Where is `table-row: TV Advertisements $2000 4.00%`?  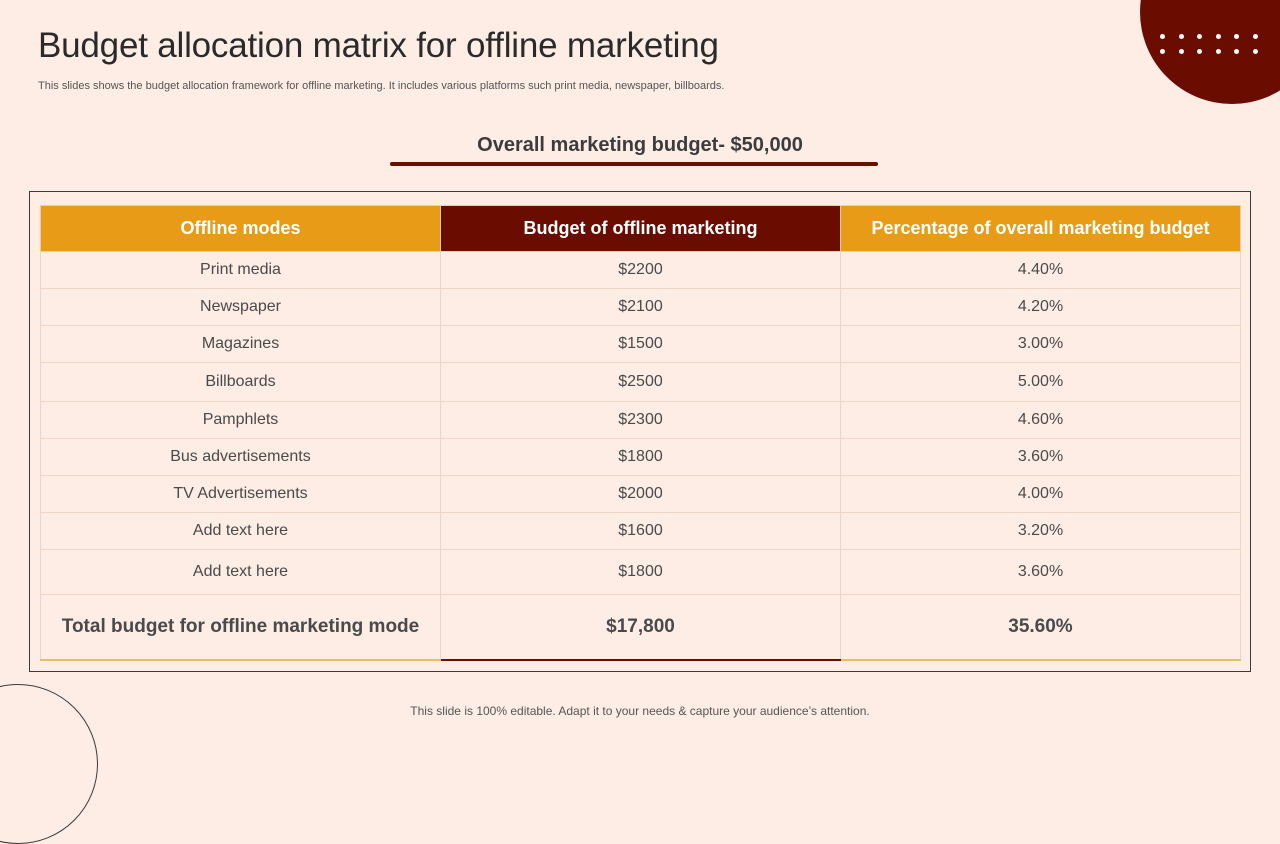 table-row: TV Advertisements $2000 4.00% is located at coordinates (640, 494).